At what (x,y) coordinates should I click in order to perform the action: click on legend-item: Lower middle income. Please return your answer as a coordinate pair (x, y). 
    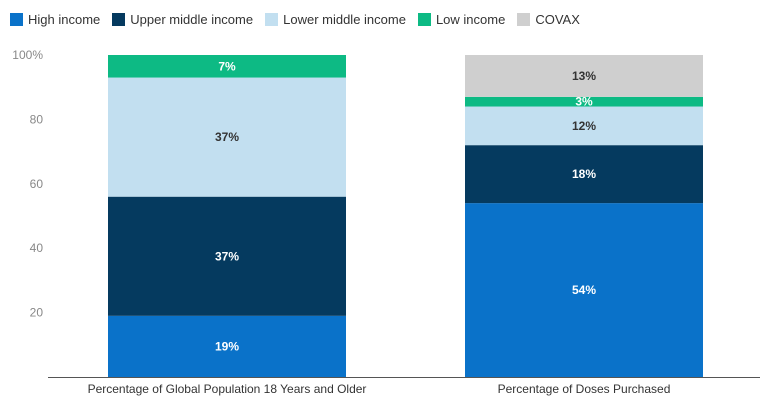
    Looking at the image, I should click on (335, 19).